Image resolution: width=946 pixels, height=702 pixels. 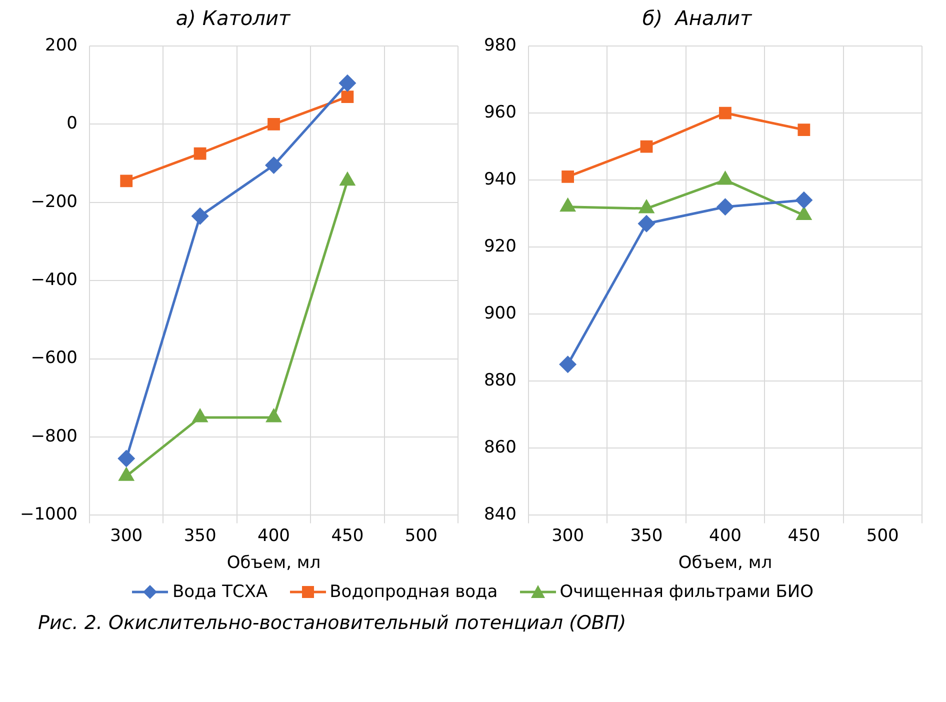 What do you see at coordinates (234, 18) in the screenshot?
I see `chart-title: а) Католит` at bounding box center [234, 18].